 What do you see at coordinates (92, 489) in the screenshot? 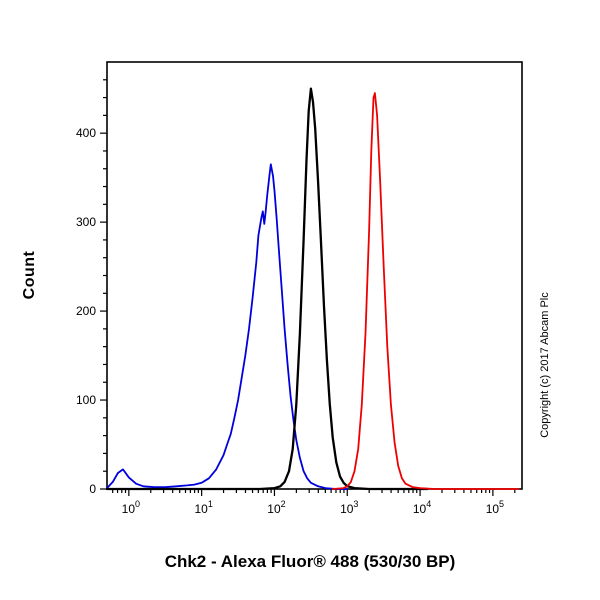
I see `svg-text: 0` at bounding box center [92, 489].